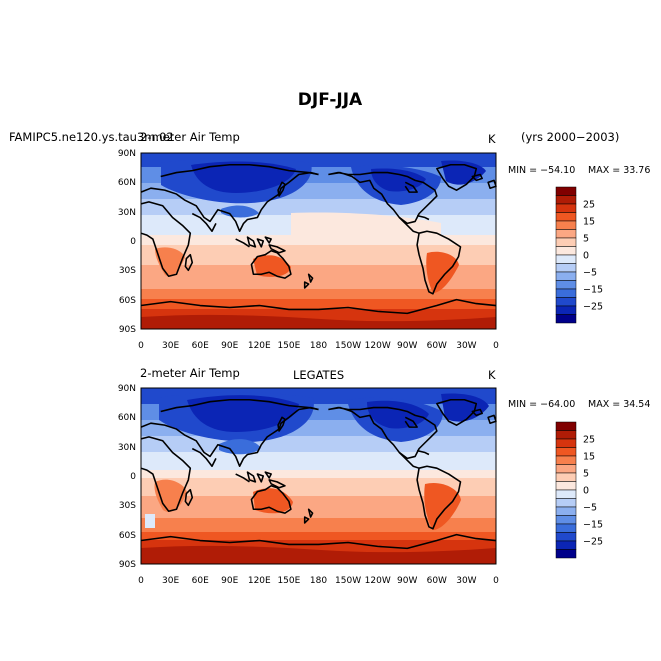 Image resolution: width=661 pixels, height=661 pixels. I want to click on lat-tick-label: 90N, so click(127, 154).